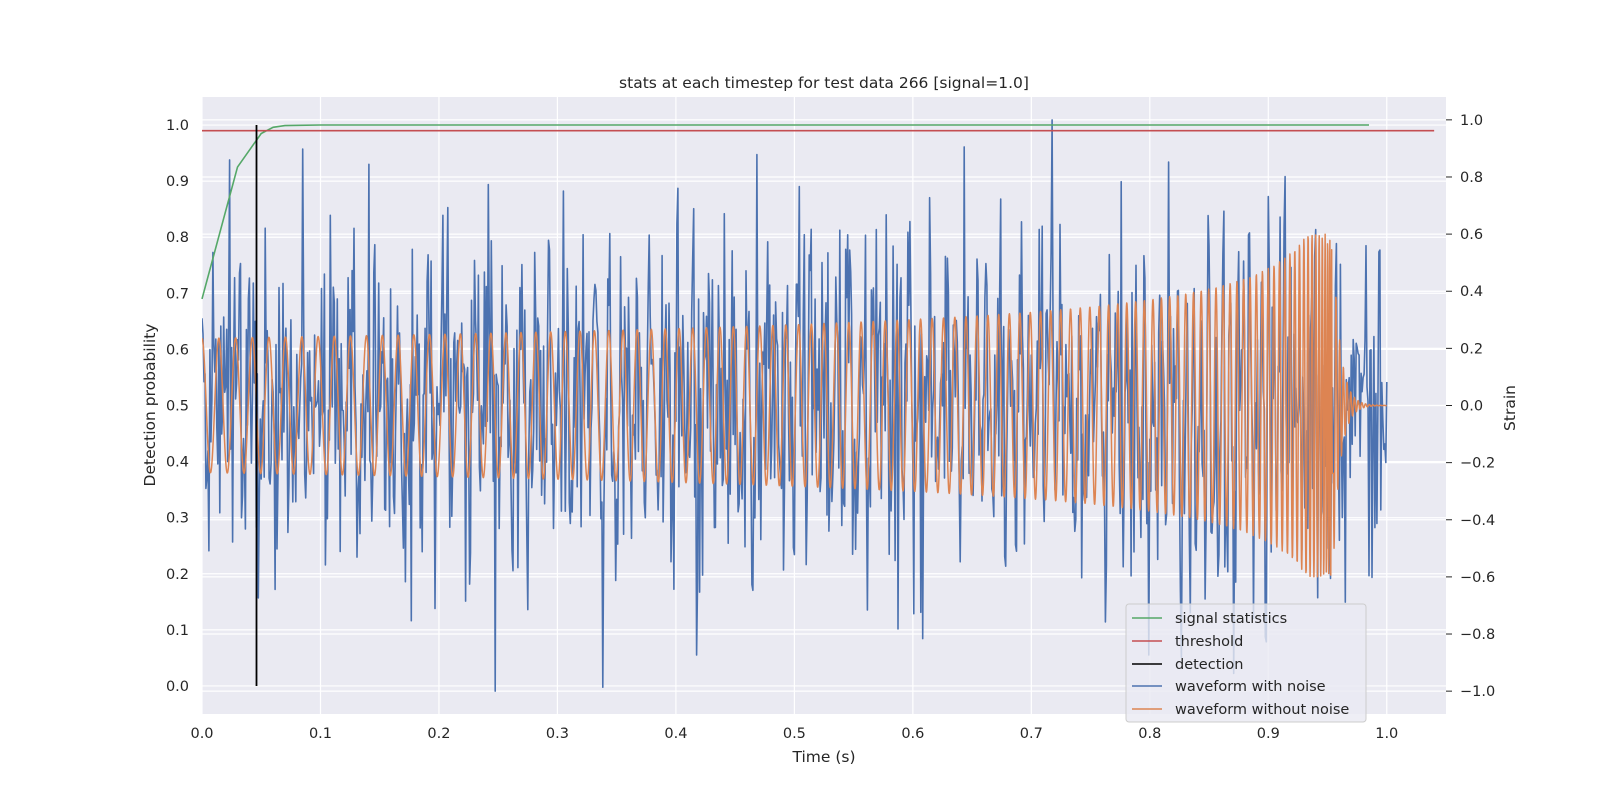 This screenshot has height=800, width=1600. I want to click on y-axis-label-left: Detection probability, so click(150, 405).